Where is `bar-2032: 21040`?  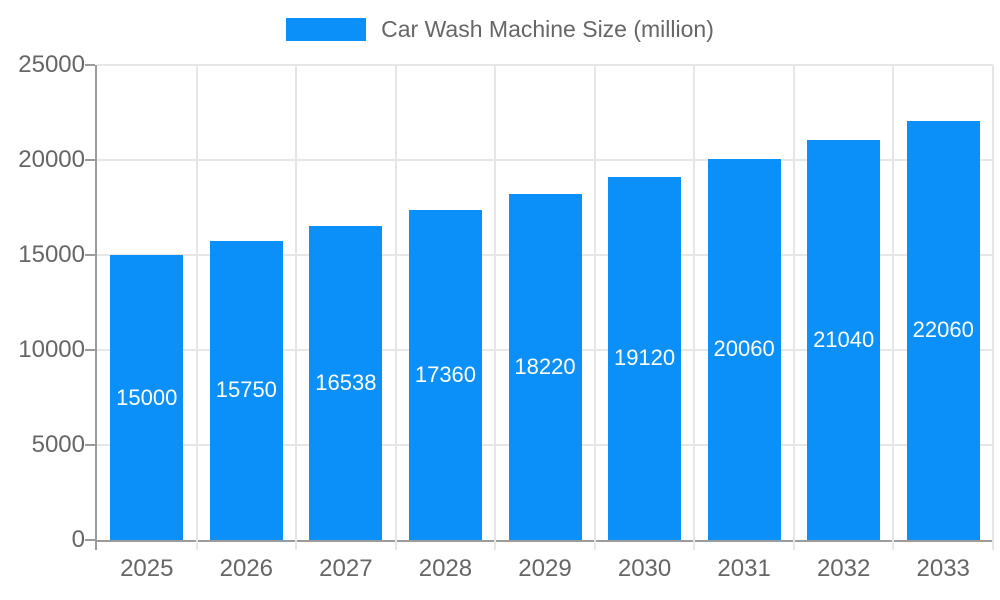 bar-2032: 21040 is located at coordinates (844, 340).